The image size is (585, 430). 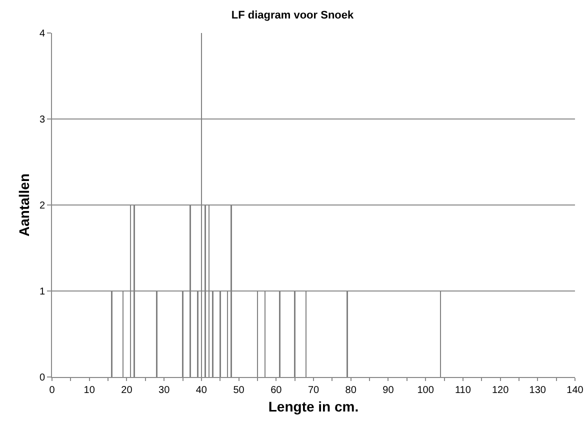 What do you see at coordinates (164, 390) in the screenshot?
I see `x-tick-label: 30` at bounding box center [164, 390].